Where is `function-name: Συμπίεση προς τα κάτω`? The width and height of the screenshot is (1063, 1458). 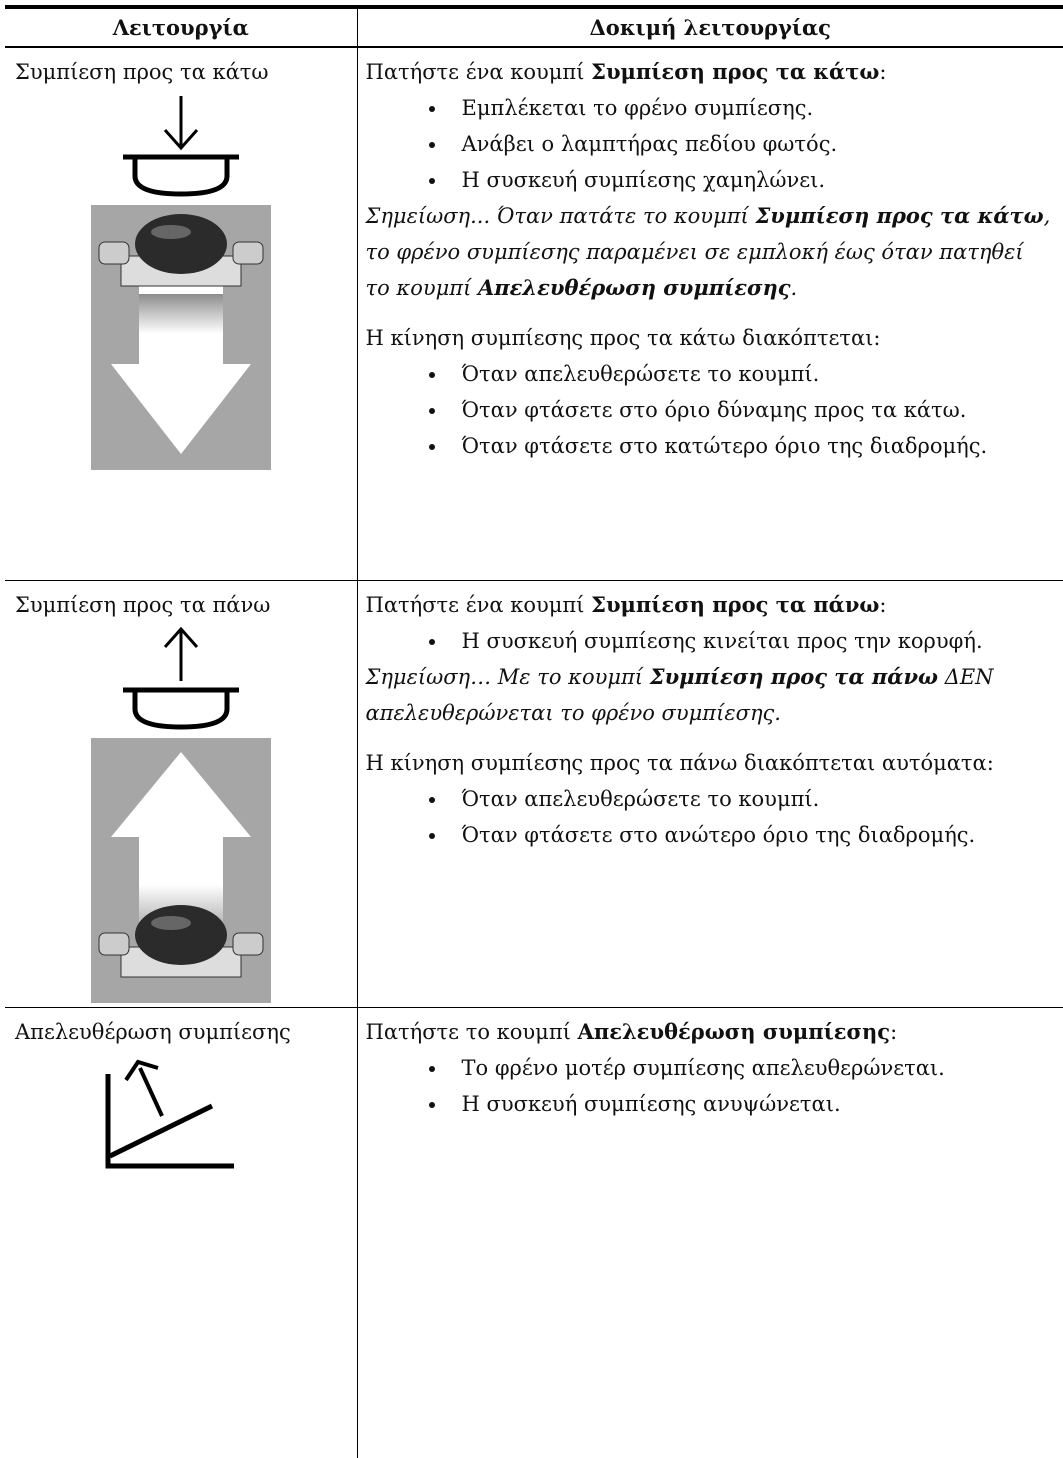 function-name: Συμπίεση προς τα κάτω is located at coordinates (181, 69).